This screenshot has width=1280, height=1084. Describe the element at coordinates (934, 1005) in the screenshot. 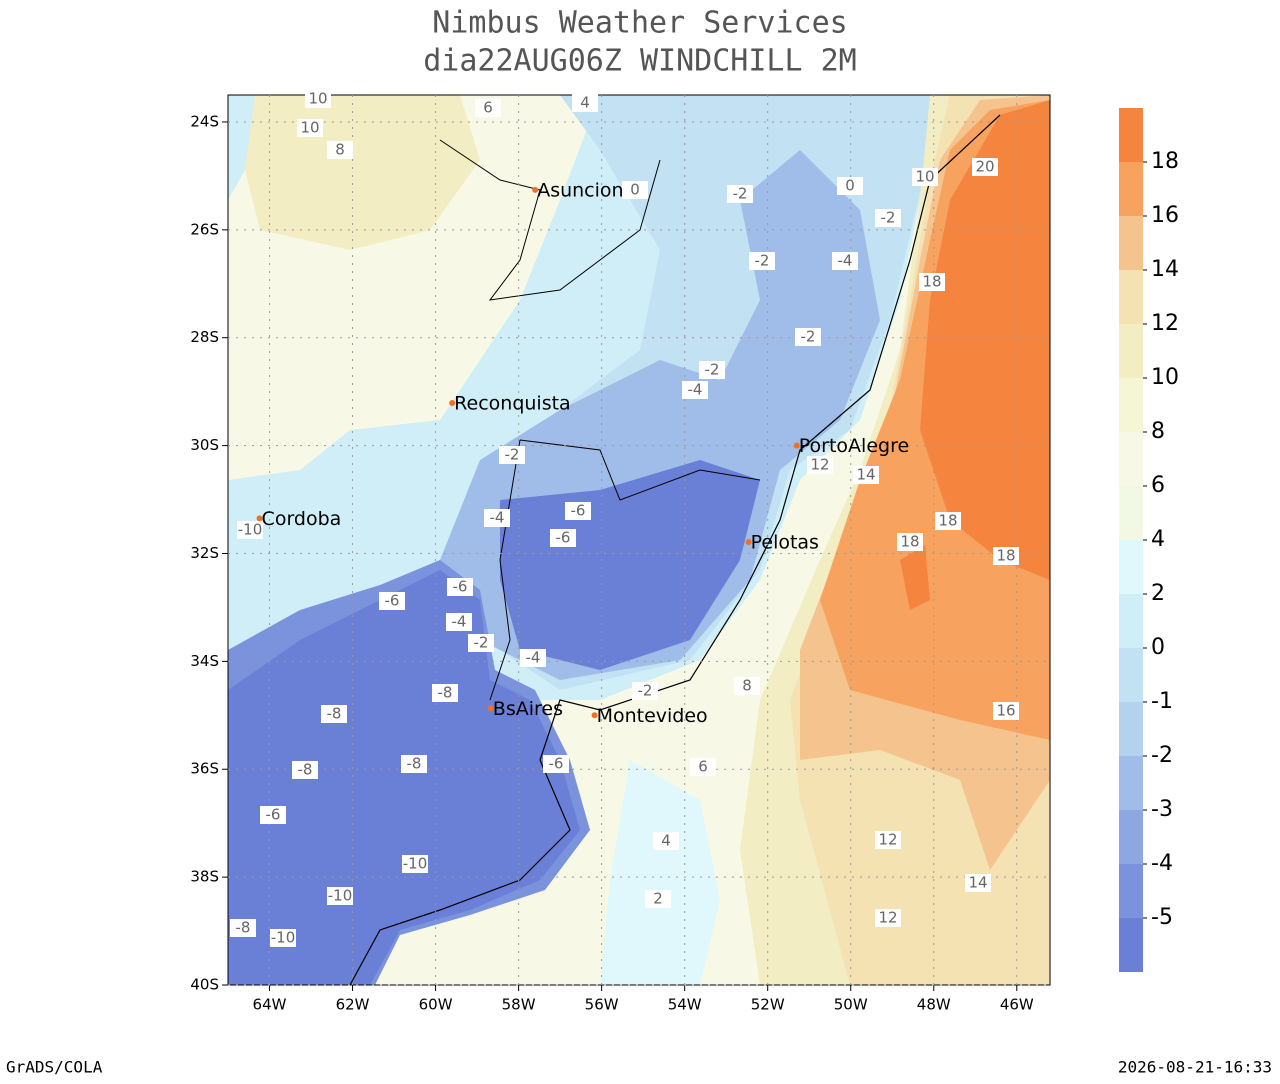

I see `x-tick-label: 48W` at that location.